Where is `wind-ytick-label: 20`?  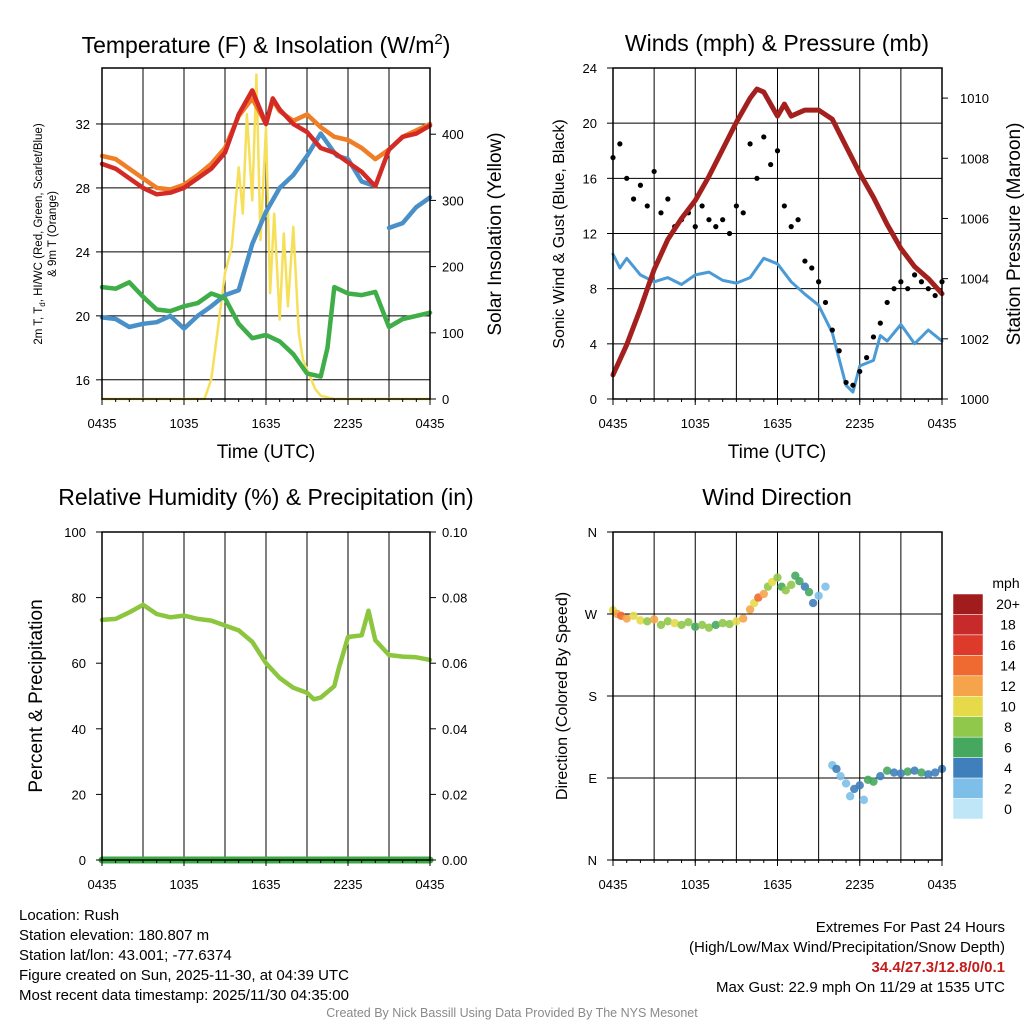 wind-ytick-label: 20 is located at coordinates (590, 123).